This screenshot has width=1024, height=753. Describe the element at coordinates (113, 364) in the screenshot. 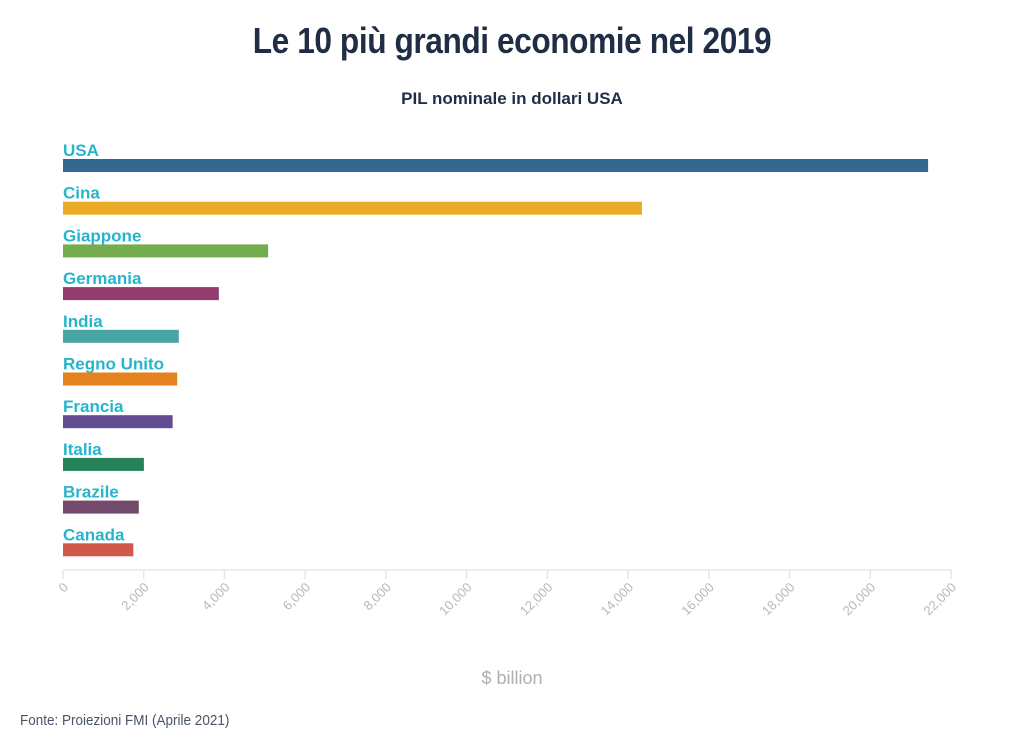

I see `category-label: Regno Unito` at that location.